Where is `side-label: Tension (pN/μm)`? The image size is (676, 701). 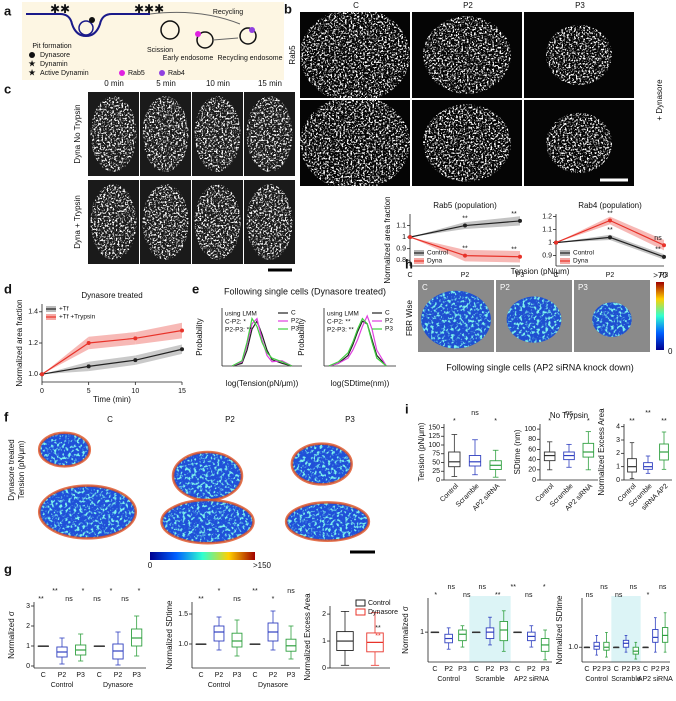 side-label: Tension (pN/μm) is located at coordinates (21, 469).